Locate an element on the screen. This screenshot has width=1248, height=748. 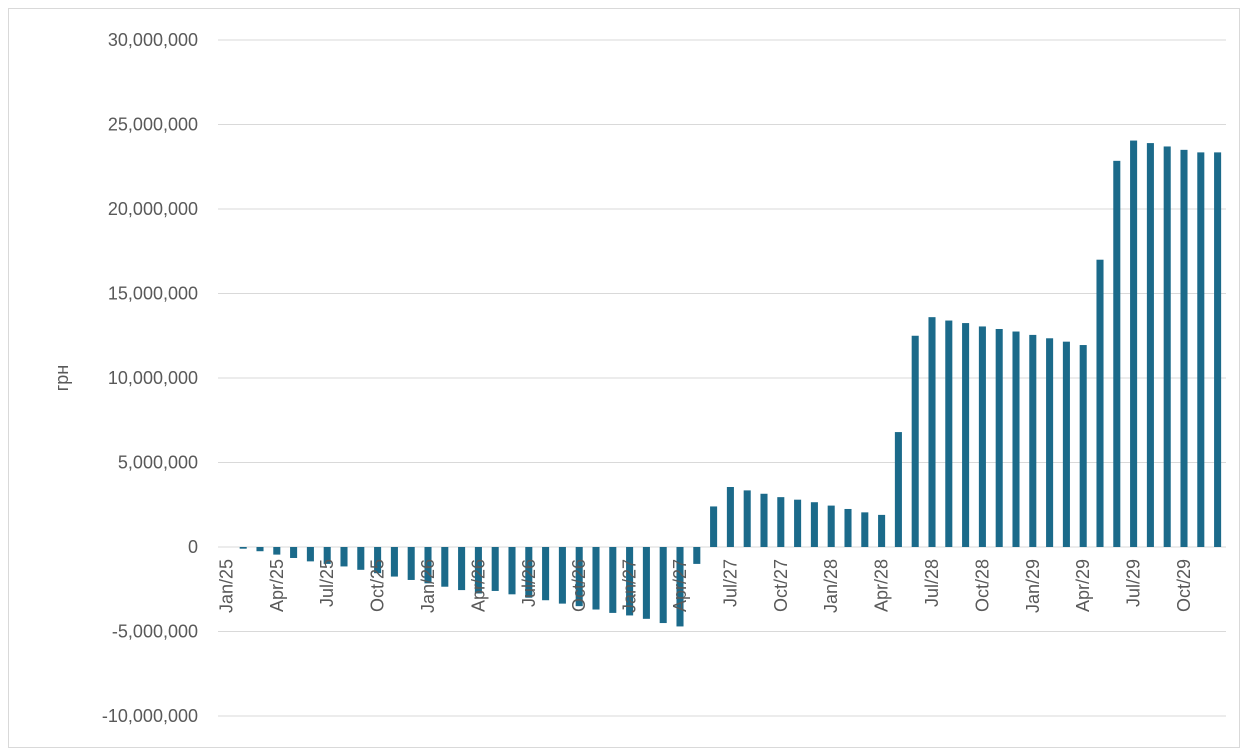
y-tick-label: 0 is located at coordinates (193, 547).